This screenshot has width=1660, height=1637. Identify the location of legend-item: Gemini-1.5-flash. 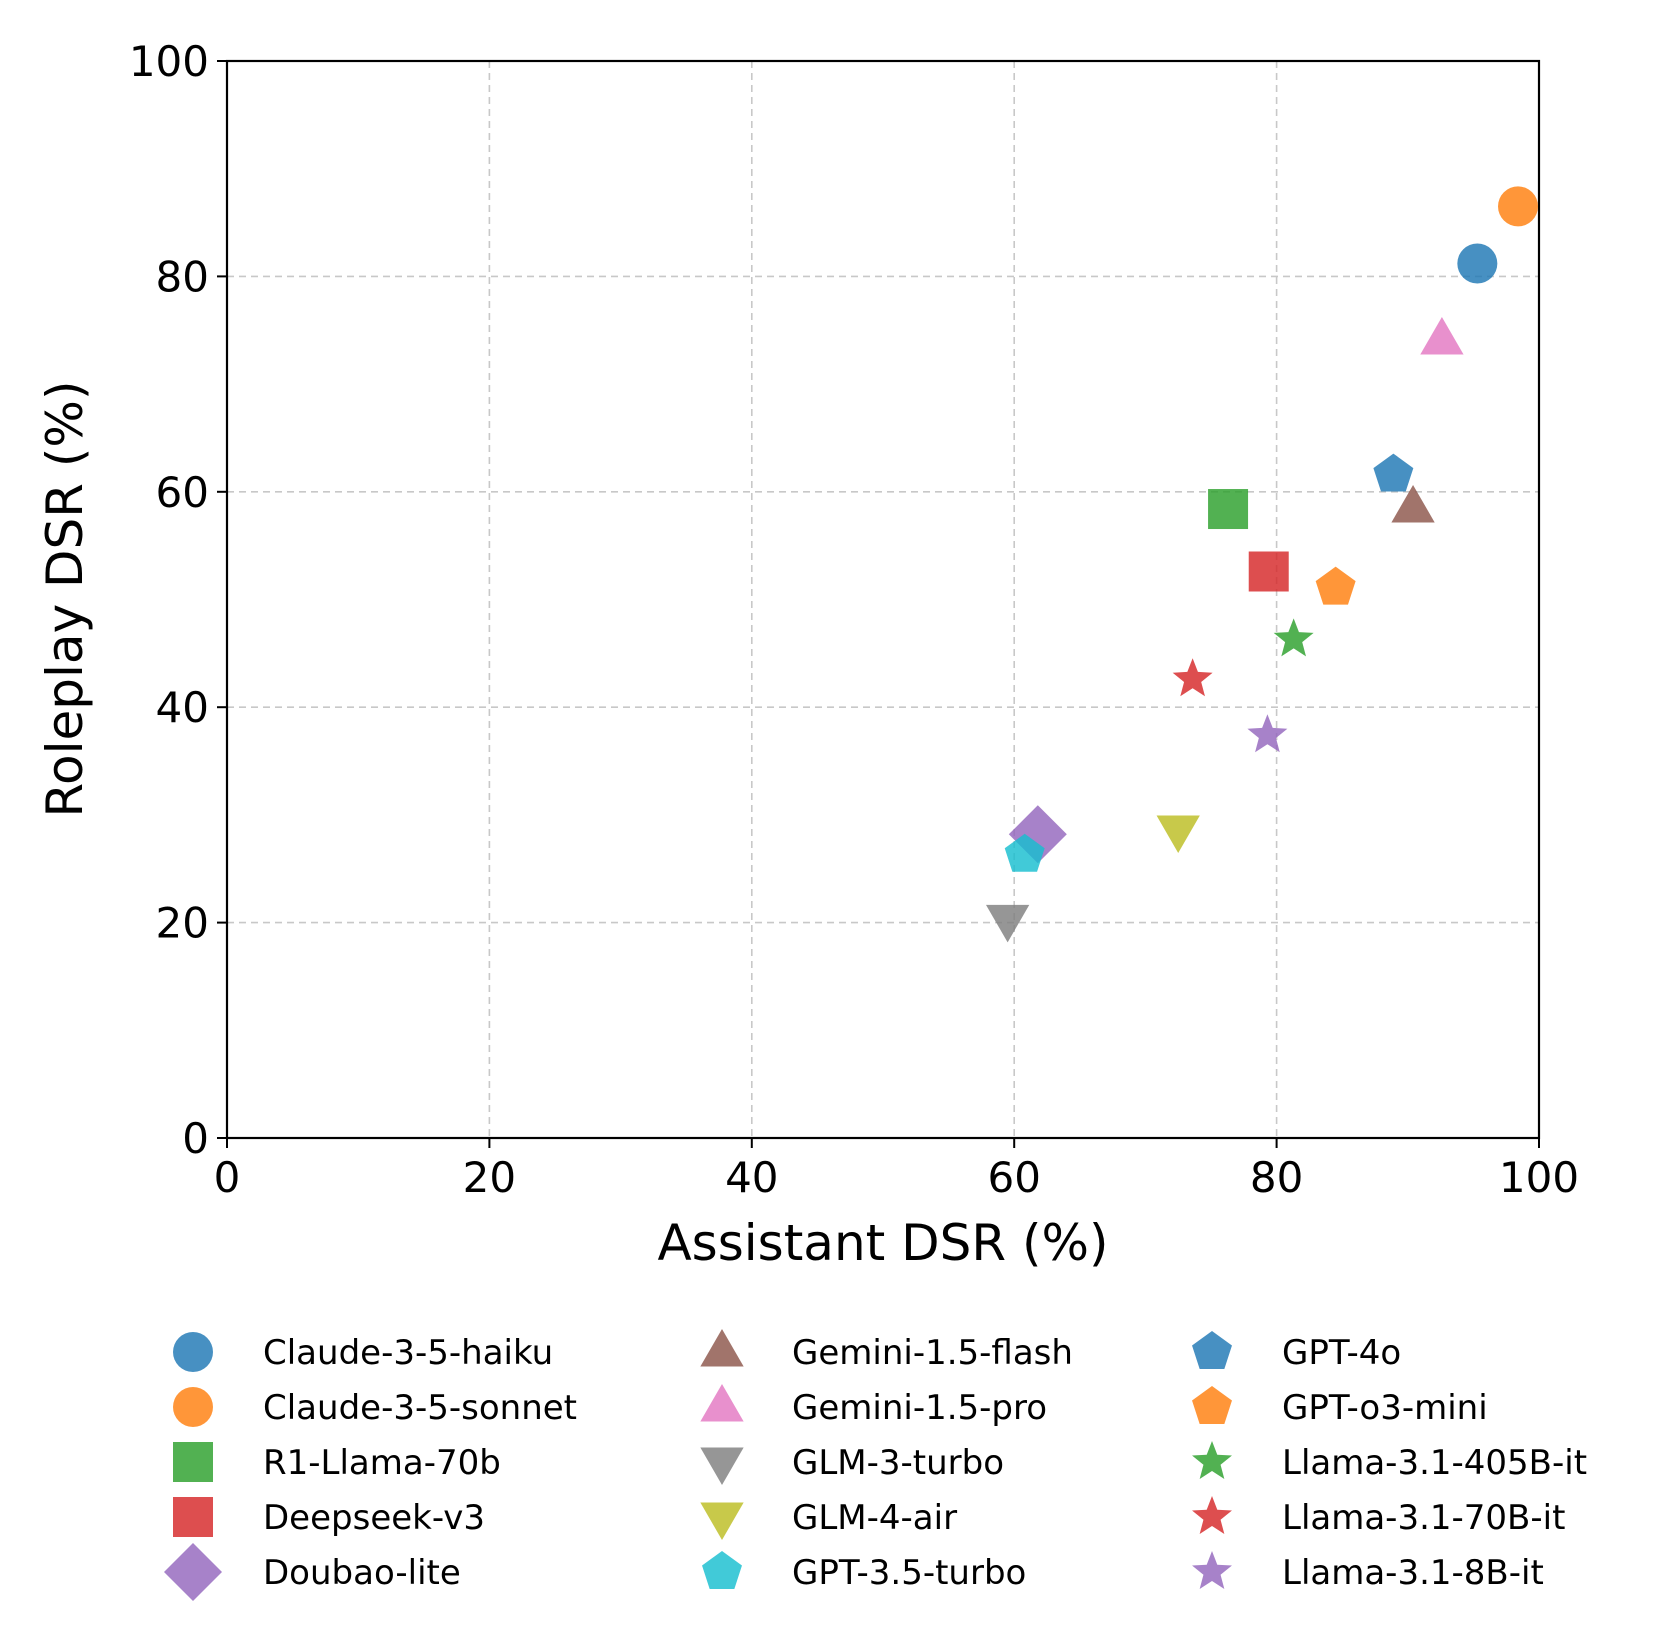
(886, 1351).